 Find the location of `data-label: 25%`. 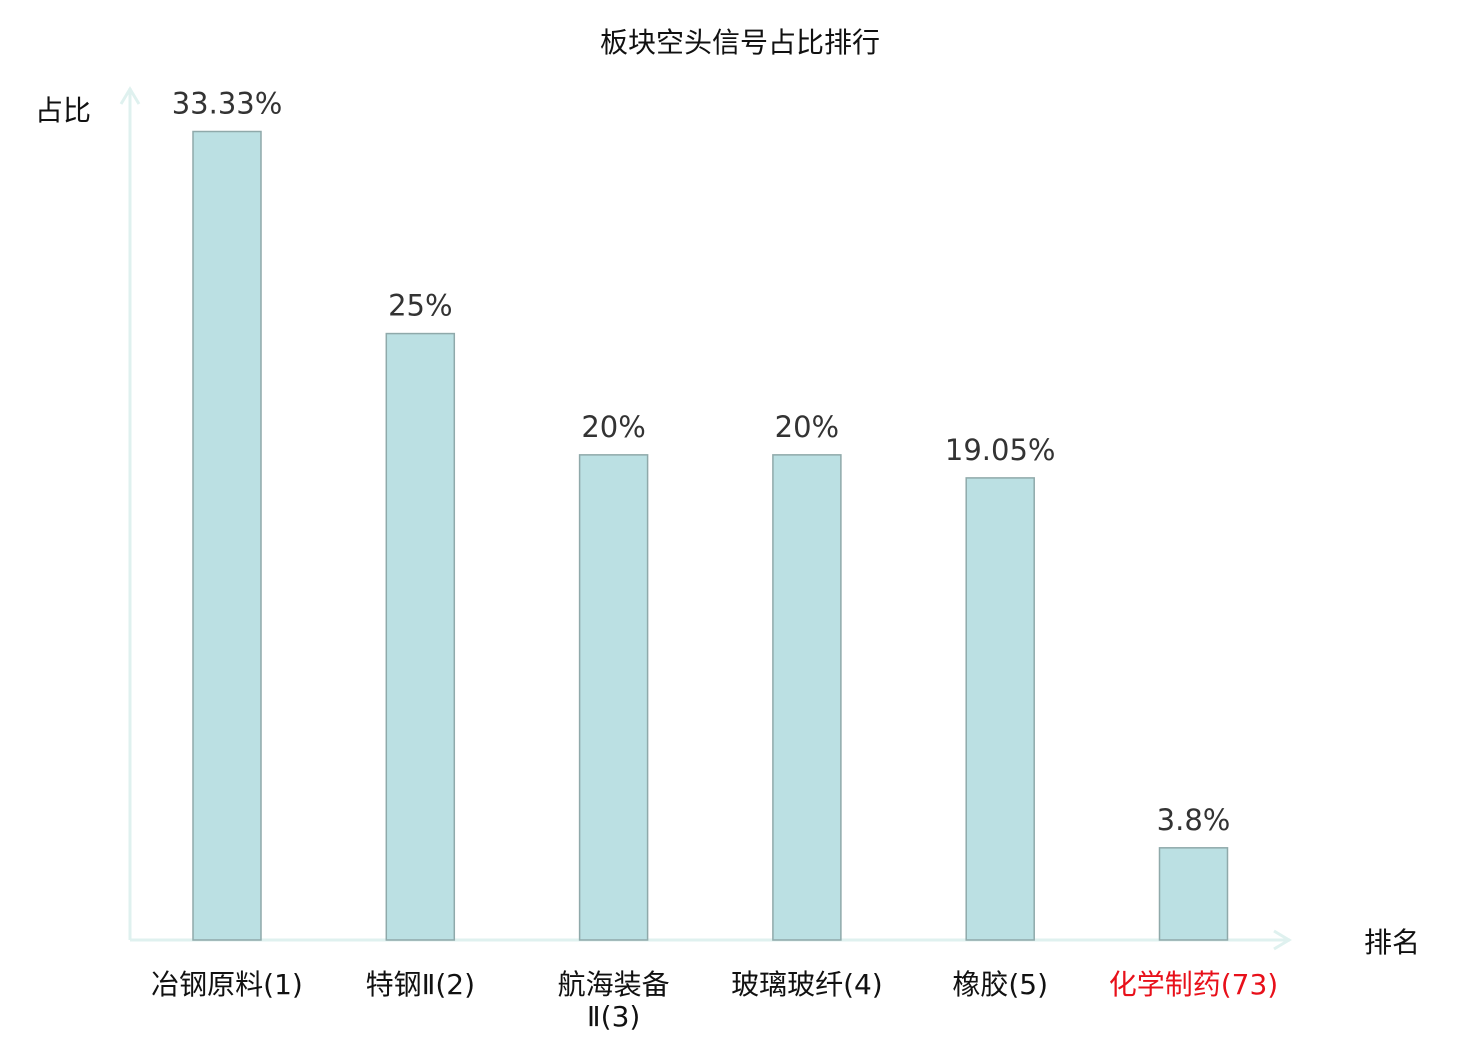

data-label: 25% is located at coordinates (420, 306).